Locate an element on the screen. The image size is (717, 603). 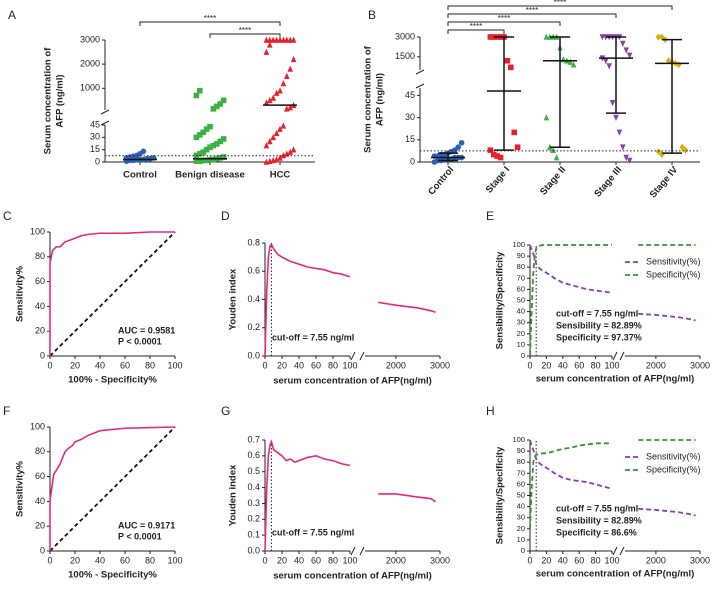
legend-label: Specificity(%) is located at coordinates (673, 469).